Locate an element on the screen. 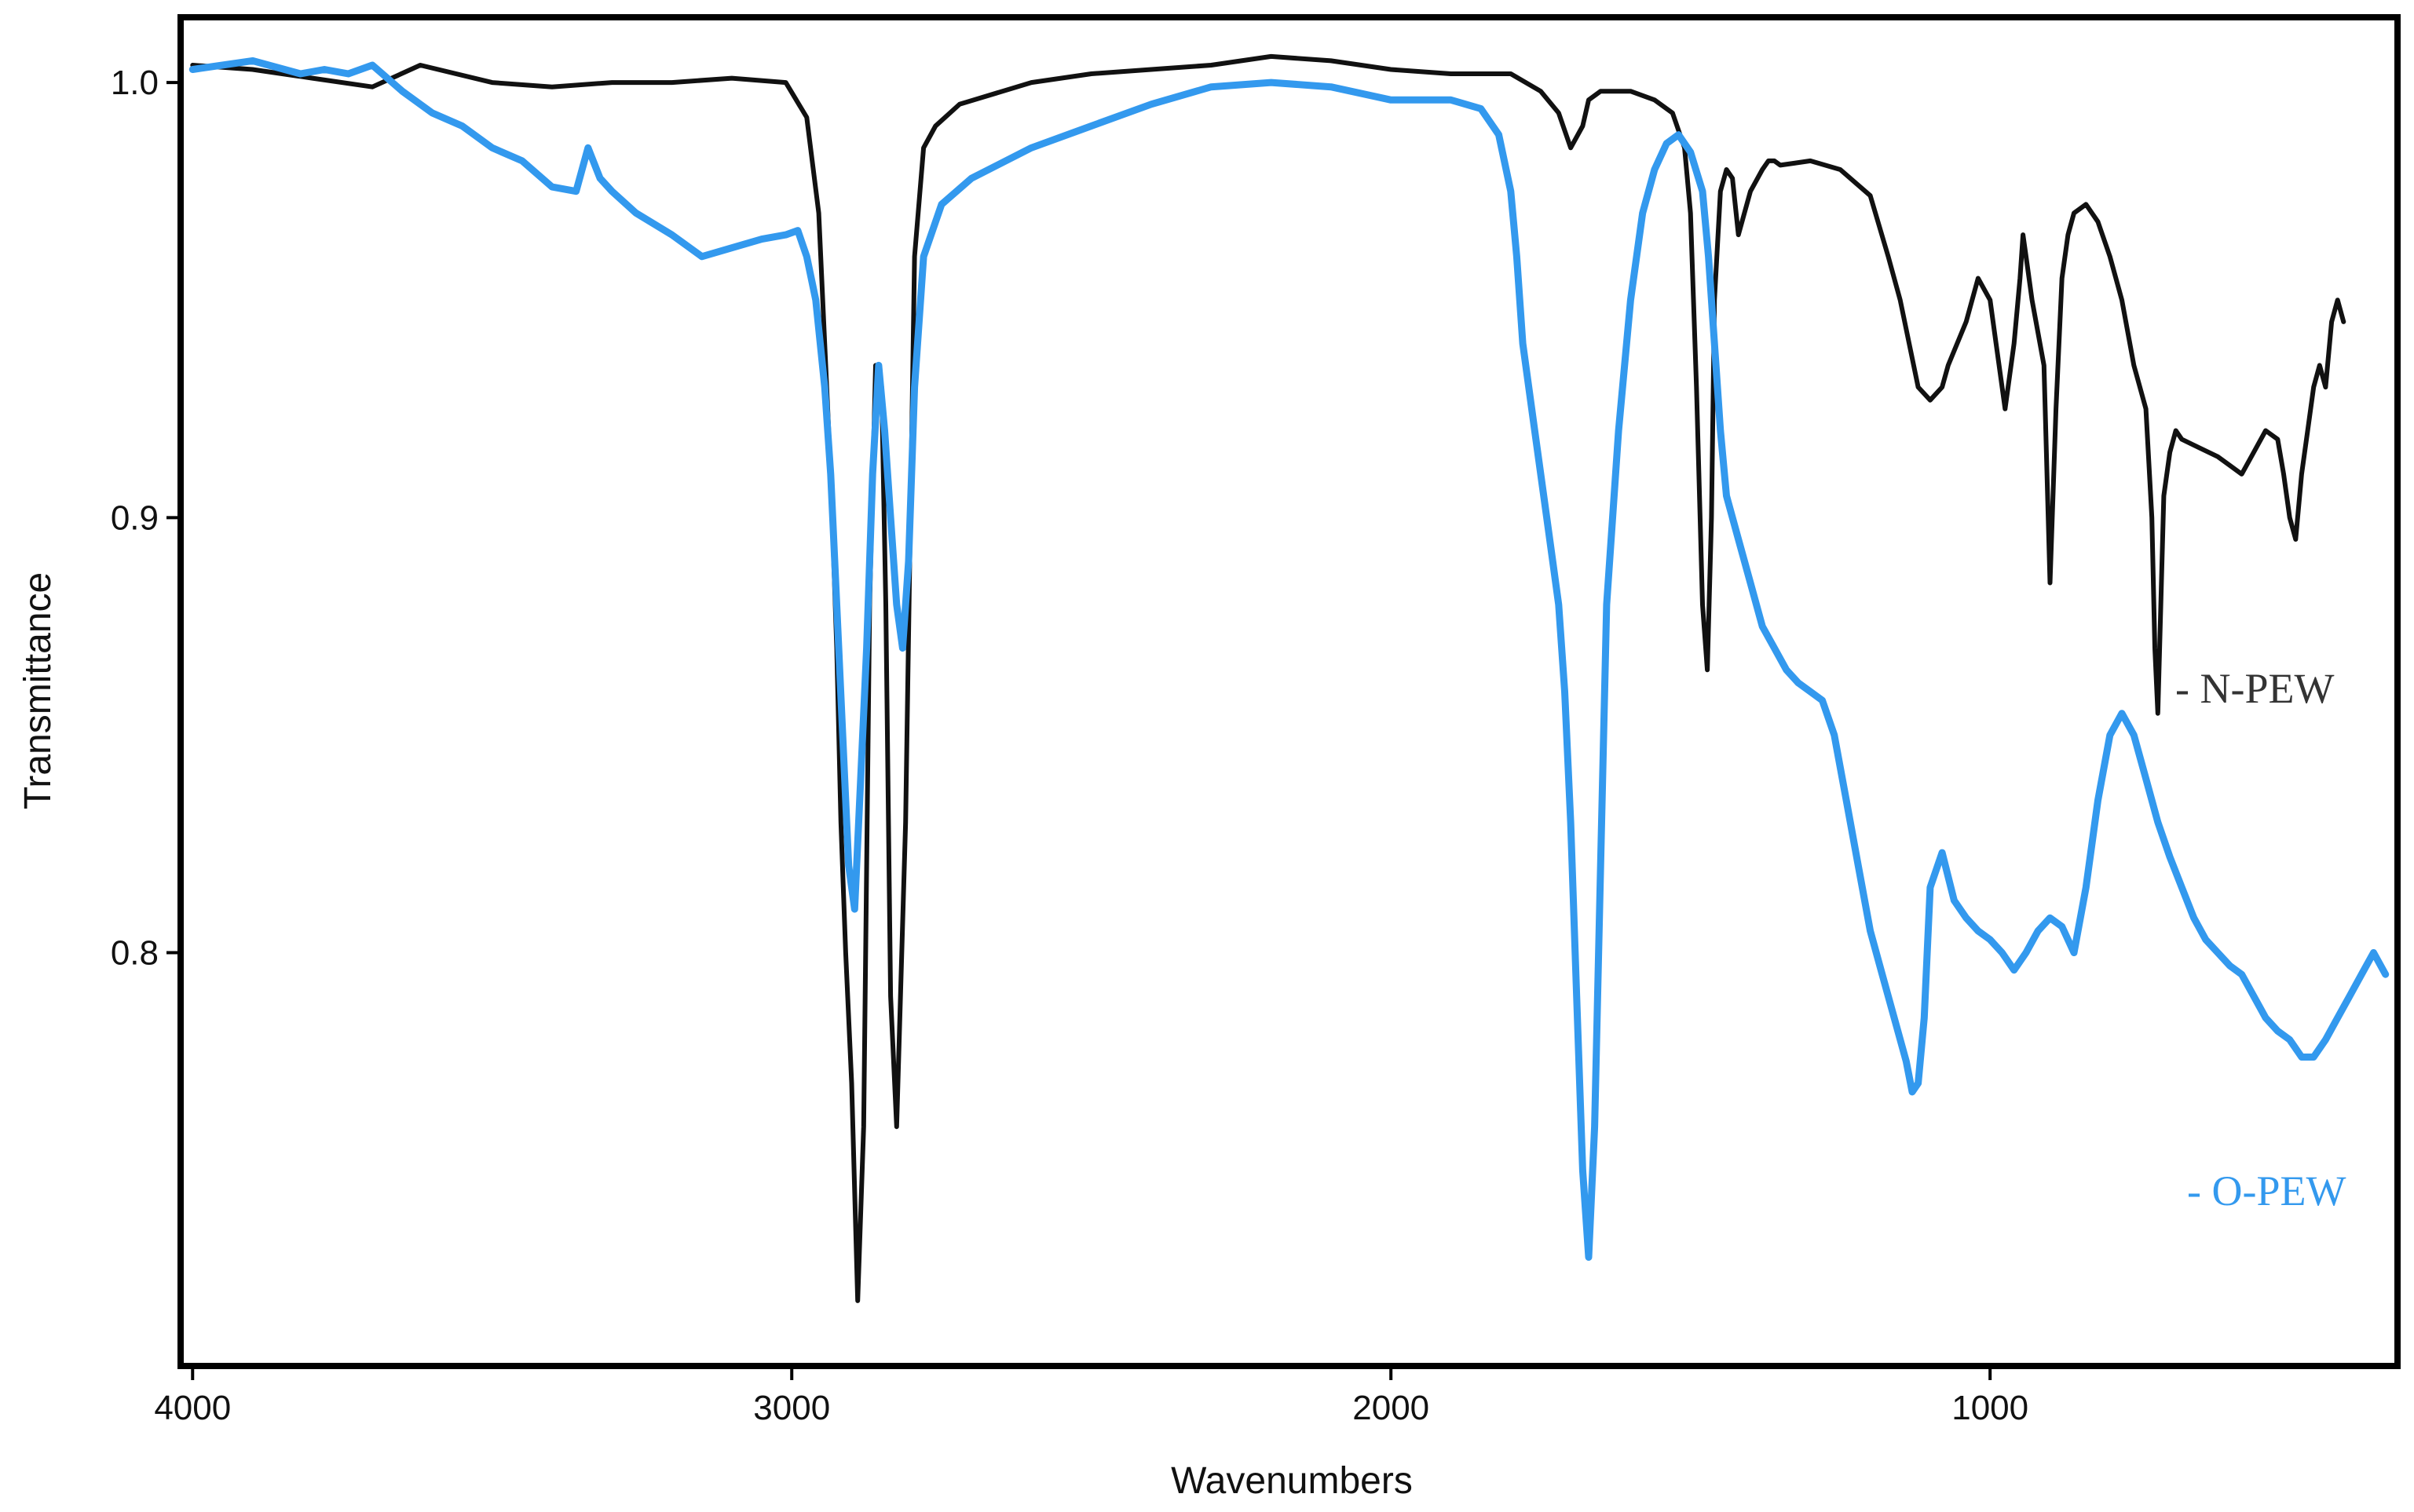  legend: - N-PEW - O-PEW is located at coordinates (2260, 939).